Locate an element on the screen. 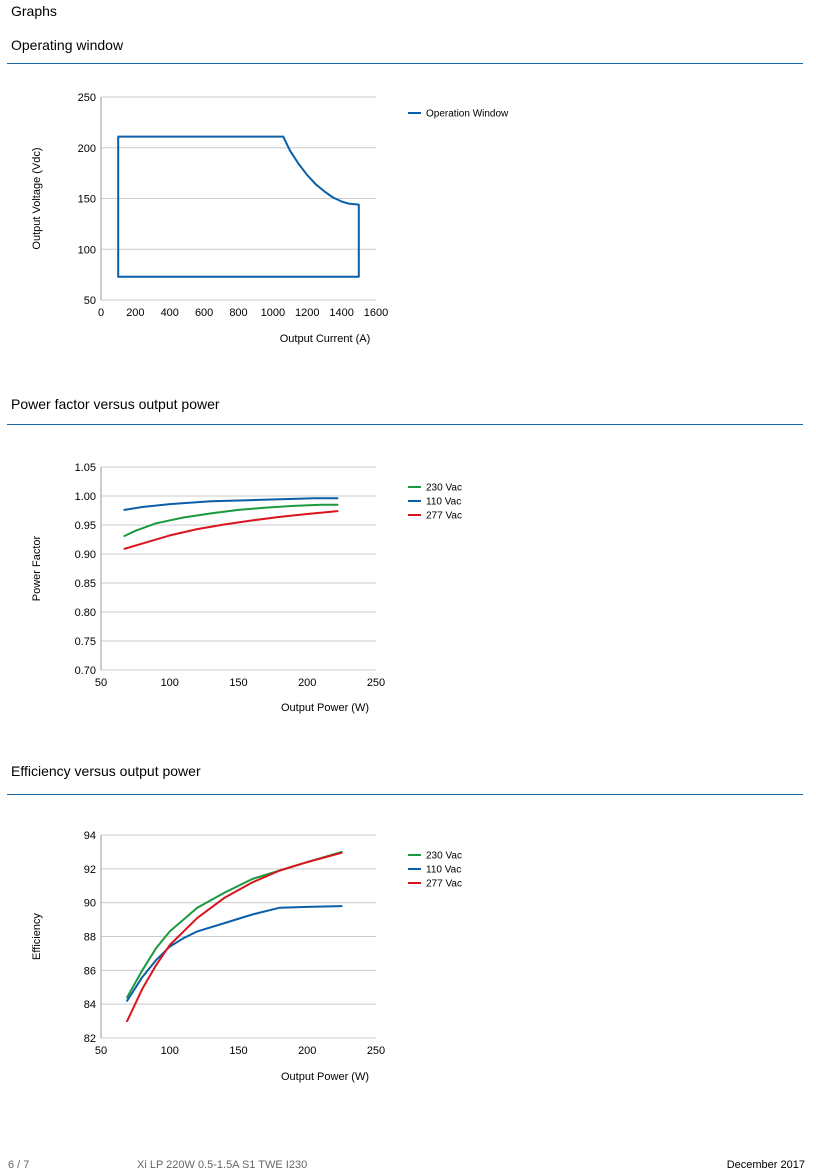 The image size is (816, 1174). footer-product-name: Xi LP 220W 0.5-1.5A S1 TWE I230 is located at coordinates (222, 1165).